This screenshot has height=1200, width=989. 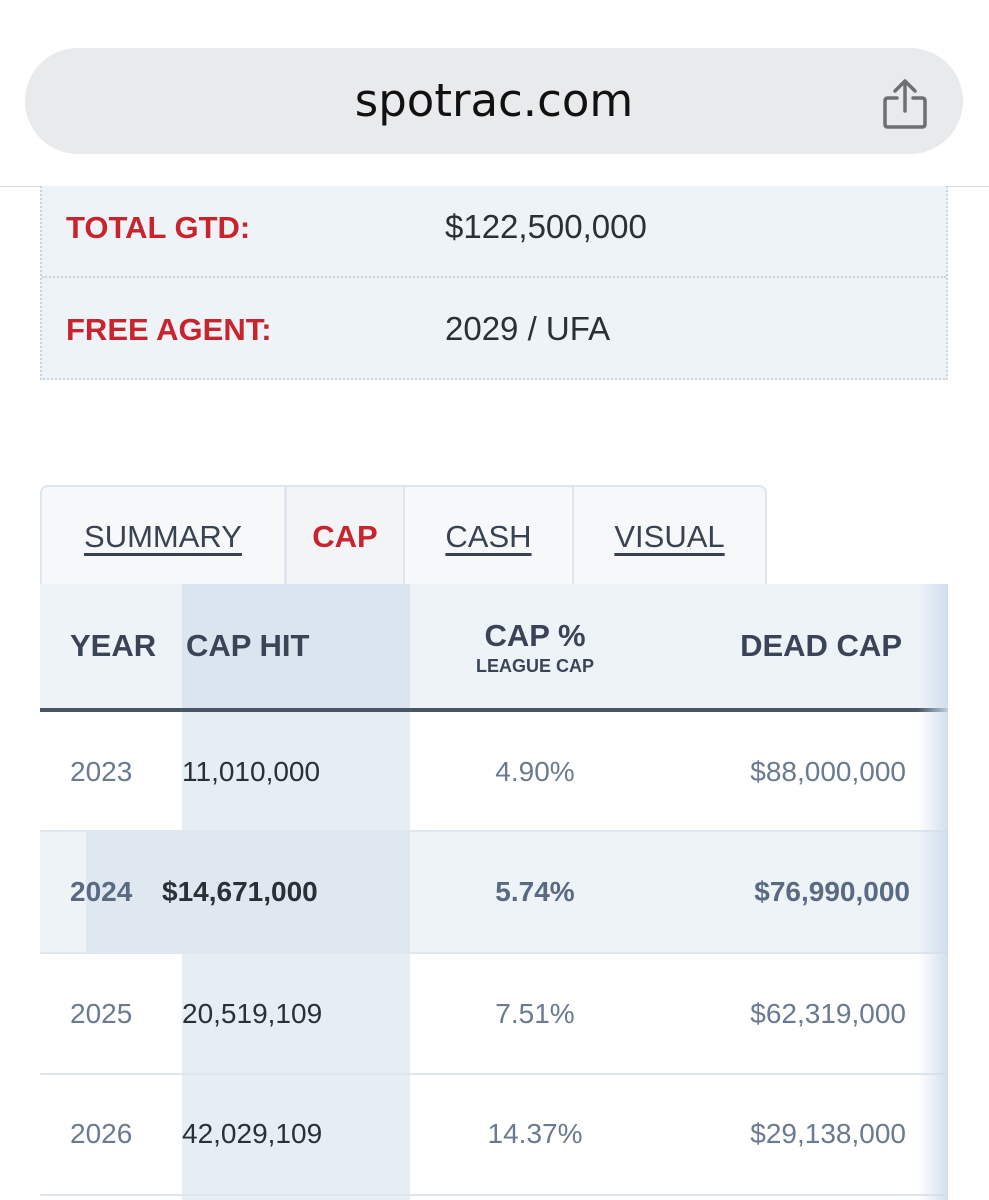 I want to click on current-row-shade, so click(x=248, y=892).